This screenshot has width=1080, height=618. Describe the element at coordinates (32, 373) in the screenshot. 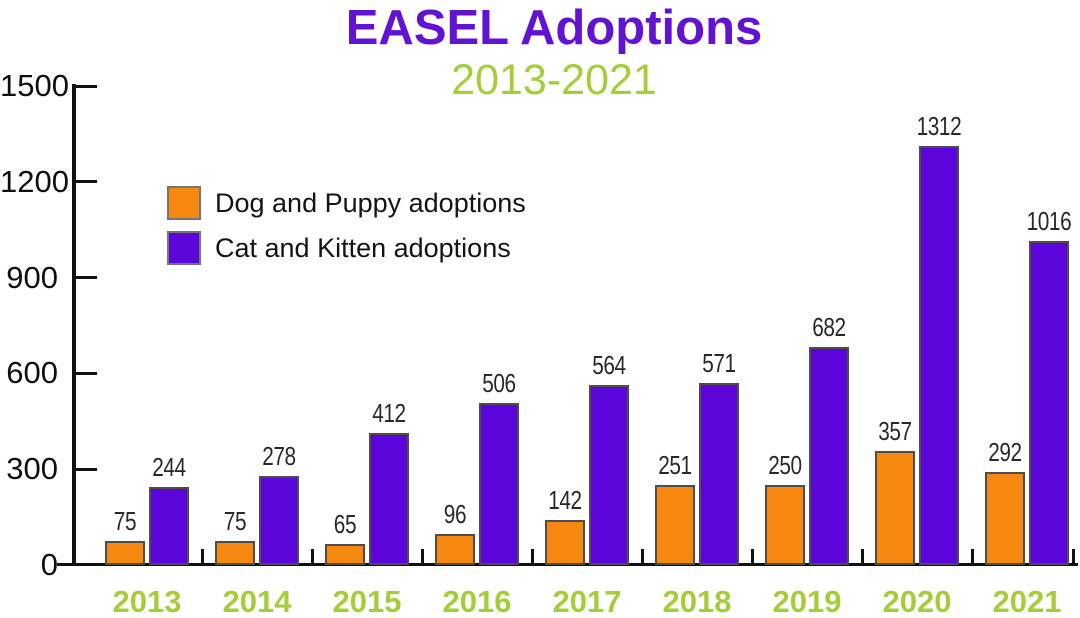

I see `y-axis-tick-label: 600` at that location.